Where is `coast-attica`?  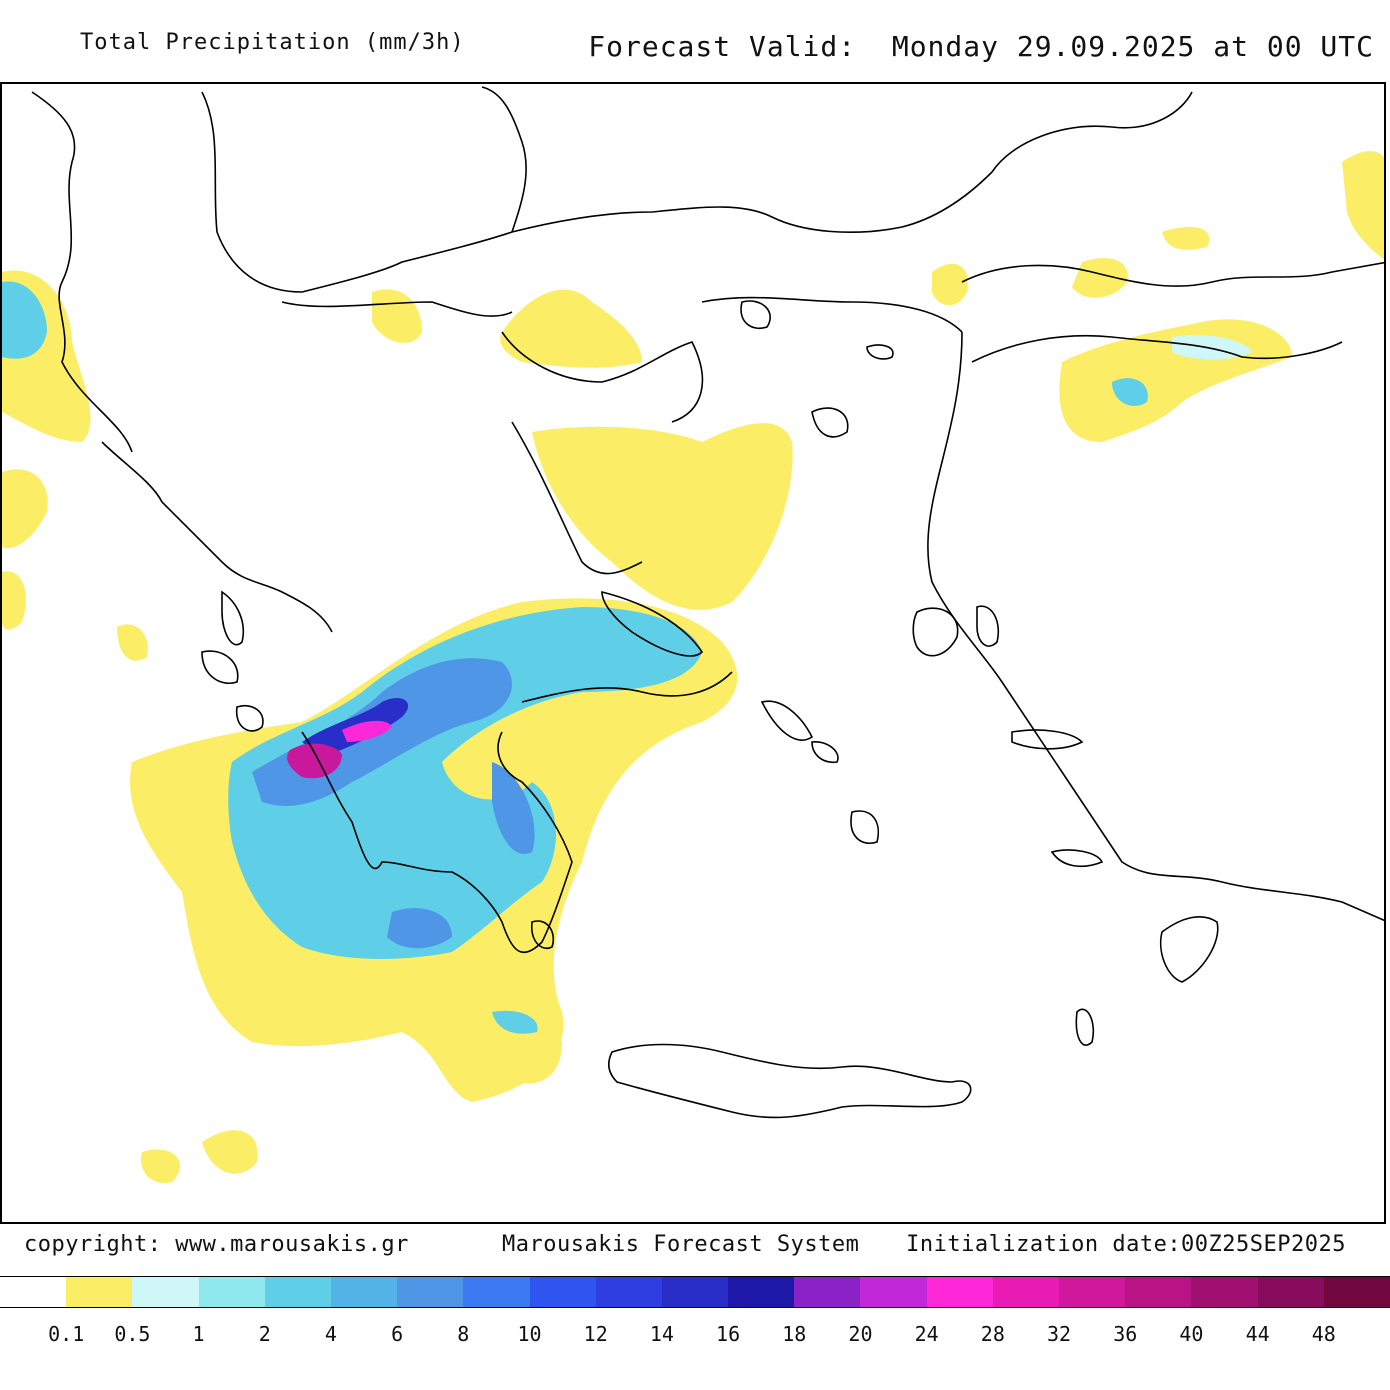
coast-attica is located at coordinates (627, 687).